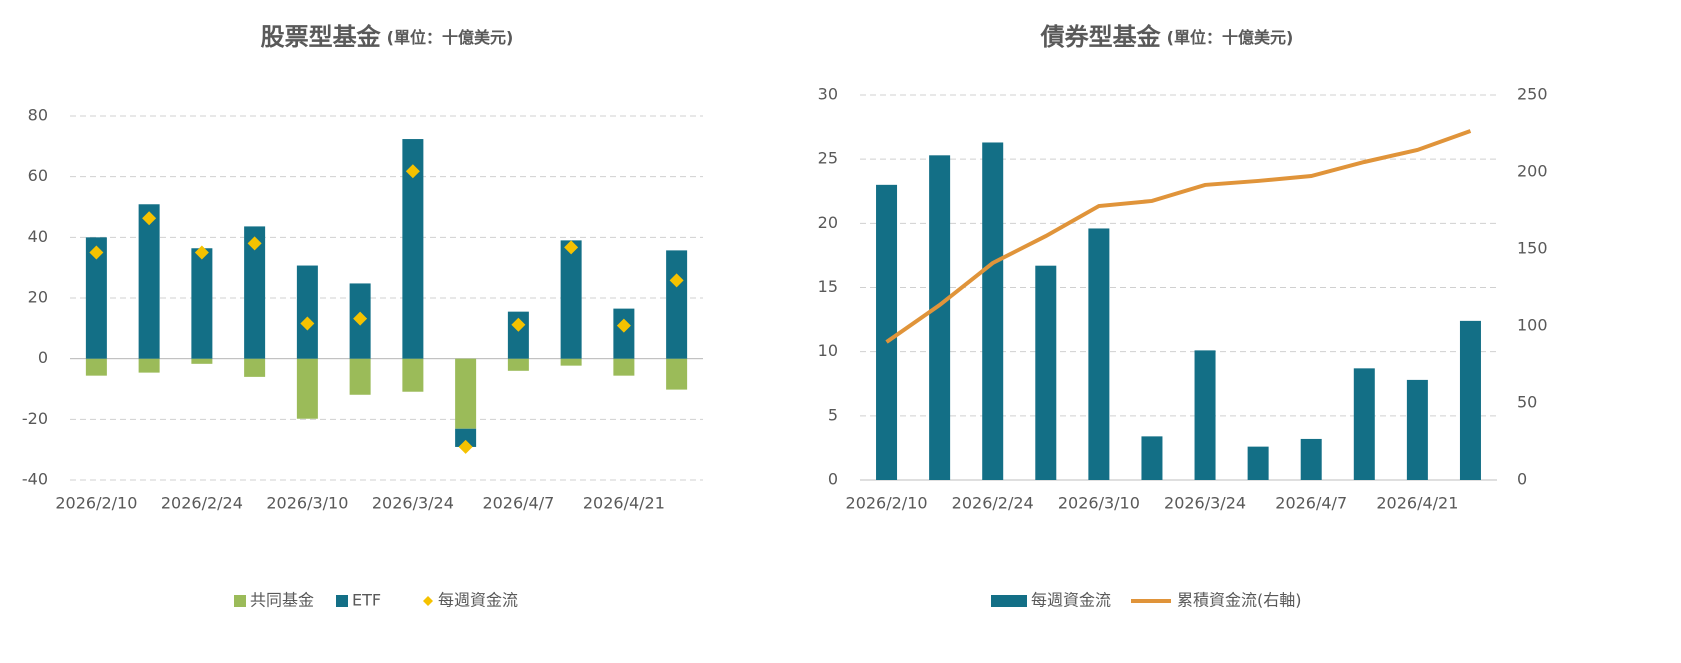 The height and width of the screenshot is (663, 1681). Describe the element at coordinates (366, 600) in the screenshot. I see `legend-label: ETF` at that location.